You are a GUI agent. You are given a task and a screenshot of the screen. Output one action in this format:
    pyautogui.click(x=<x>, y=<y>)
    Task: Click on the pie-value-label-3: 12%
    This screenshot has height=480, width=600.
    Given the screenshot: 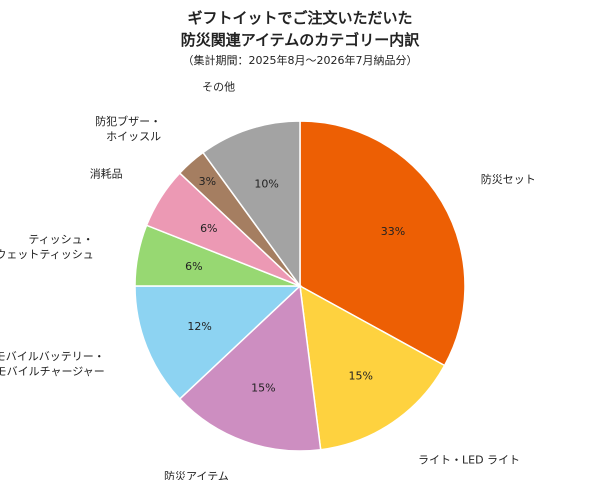 What is the action you would take?
    pyautogui.click(x=199, y=326)
    